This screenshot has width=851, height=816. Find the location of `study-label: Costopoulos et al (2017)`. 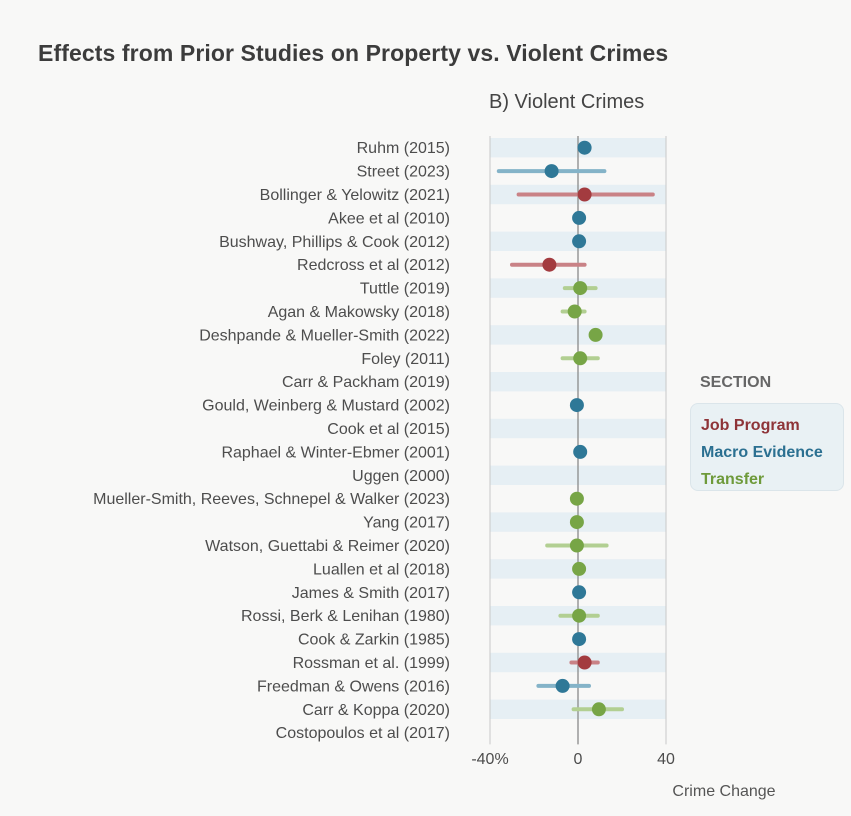

study-label: Costopoulos et al (2017) is located at coordinates (363, 733).